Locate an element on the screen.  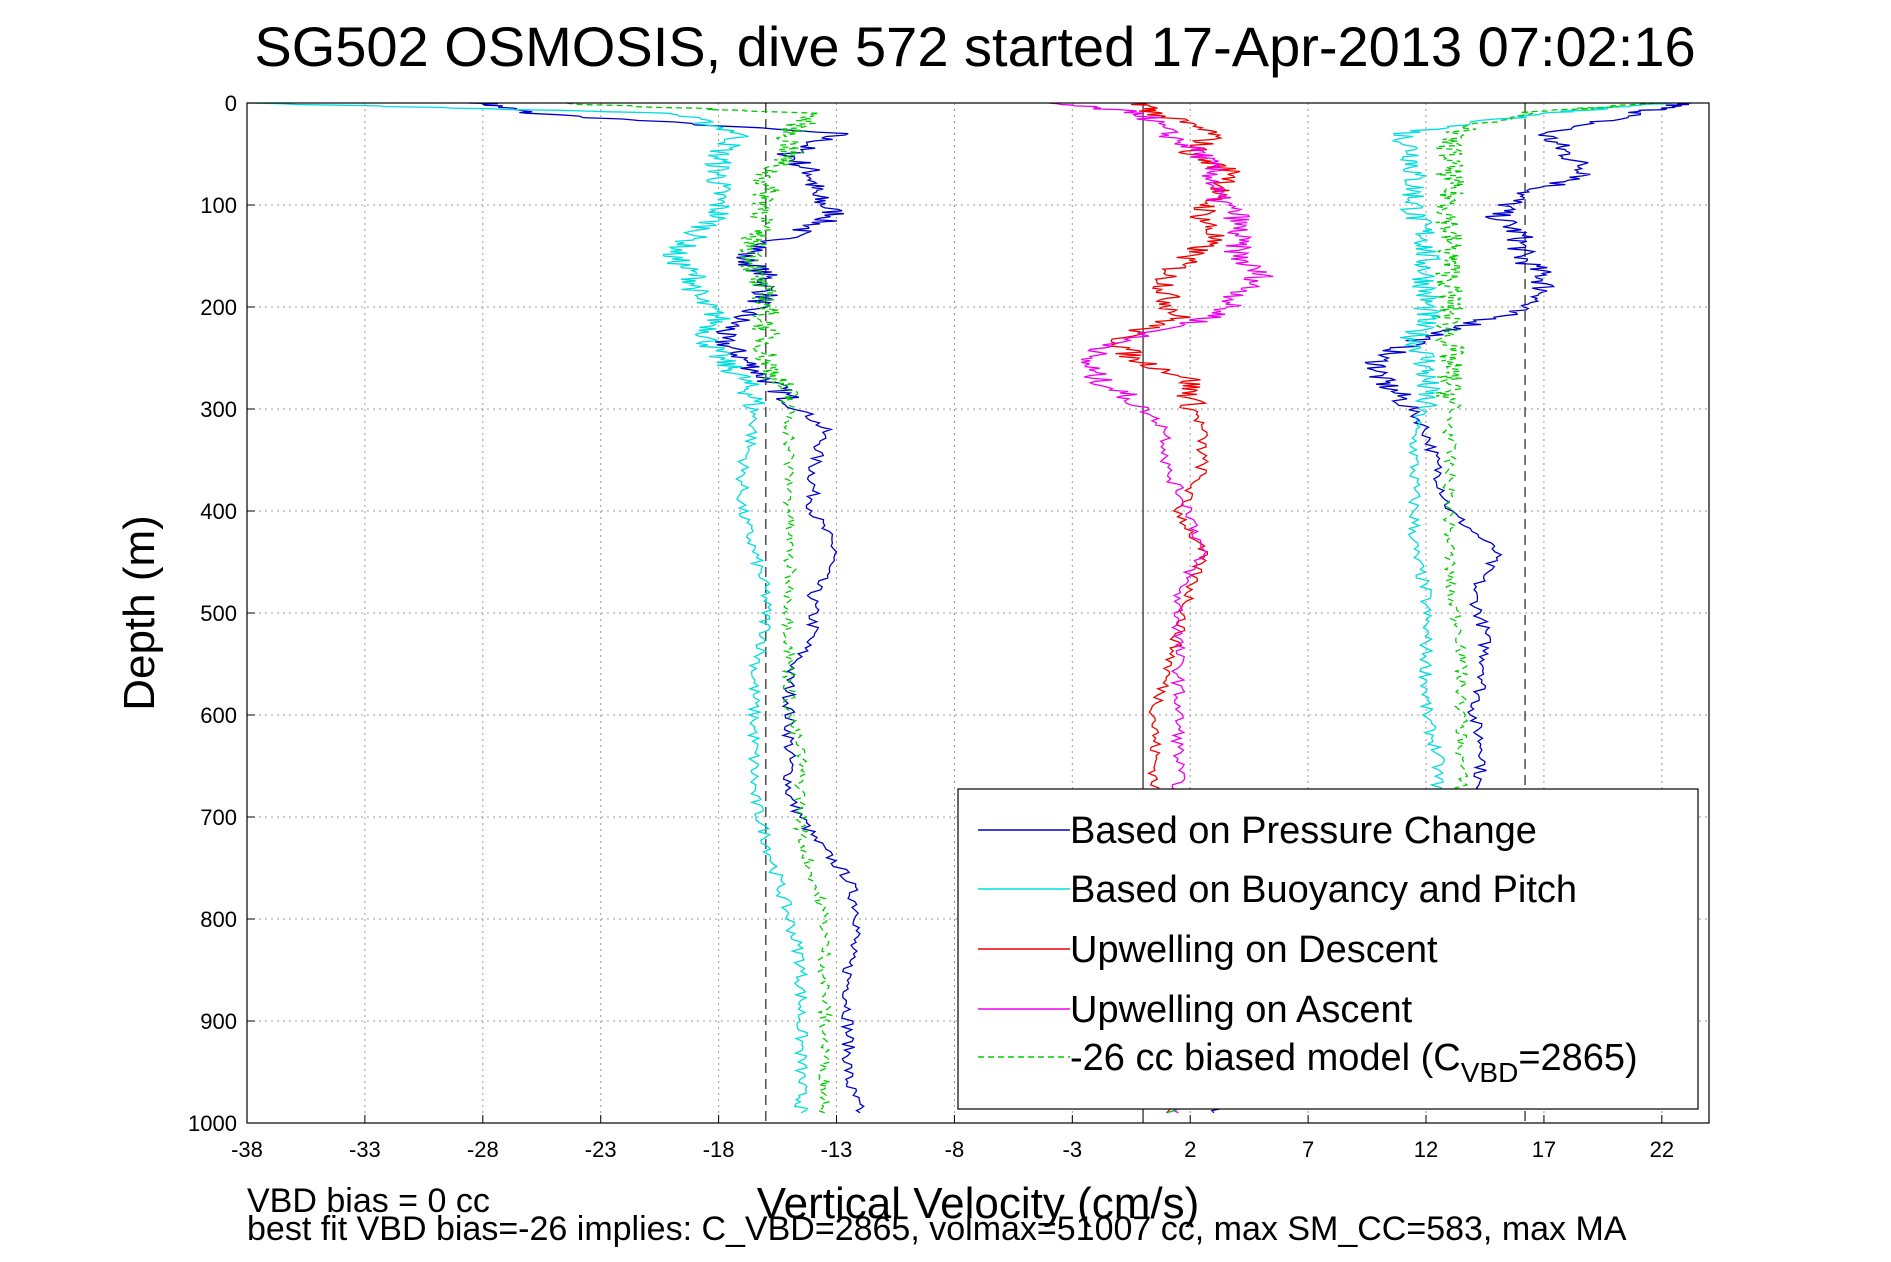
legend-box is located at coordinates (1328, 949).